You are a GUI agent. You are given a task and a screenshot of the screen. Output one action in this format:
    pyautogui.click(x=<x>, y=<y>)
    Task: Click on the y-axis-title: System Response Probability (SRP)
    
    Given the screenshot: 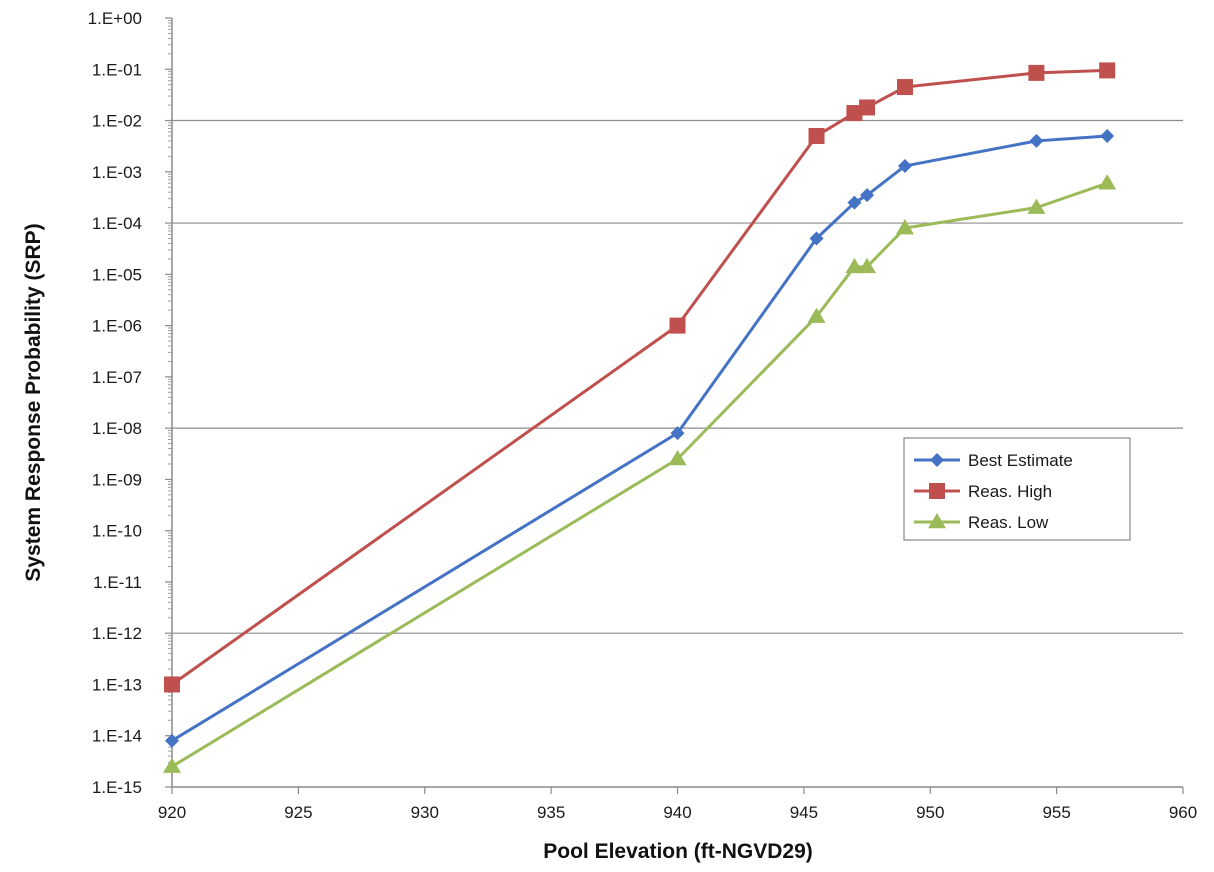 What is the action you would take?
    pyautogui.click(x=33, y=402)
    